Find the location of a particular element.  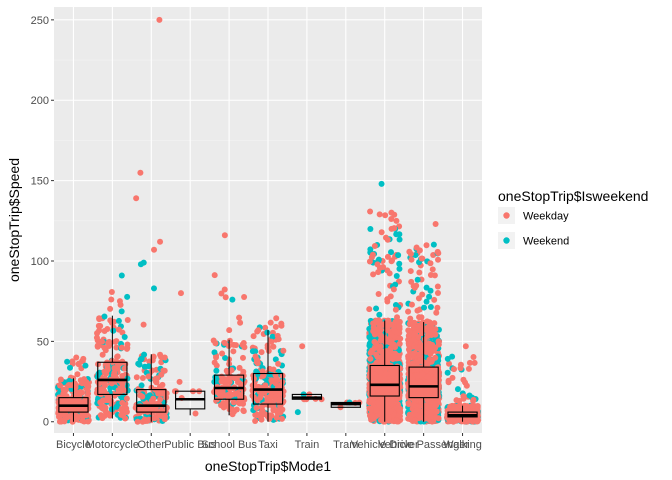

y-tick-label: 200 is located at coordinates (40, 101).